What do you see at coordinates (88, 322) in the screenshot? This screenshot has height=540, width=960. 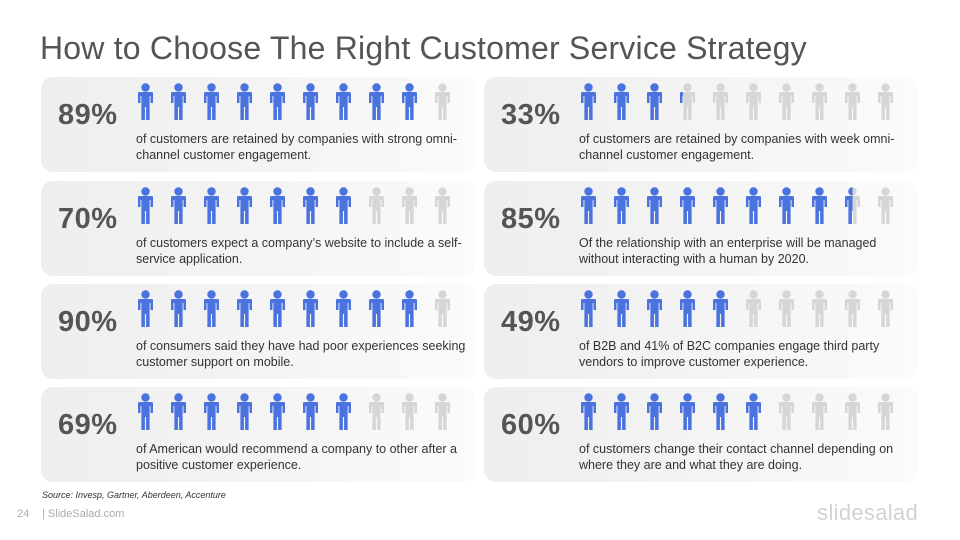 I see `stat-percentage: 90%` at bounding box center [88, 322].